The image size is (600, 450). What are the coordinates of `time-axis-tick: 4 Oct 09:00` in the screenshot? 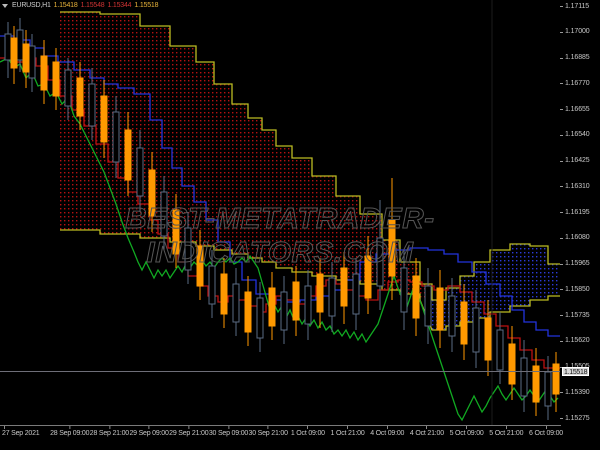 It's located at (387, 432).